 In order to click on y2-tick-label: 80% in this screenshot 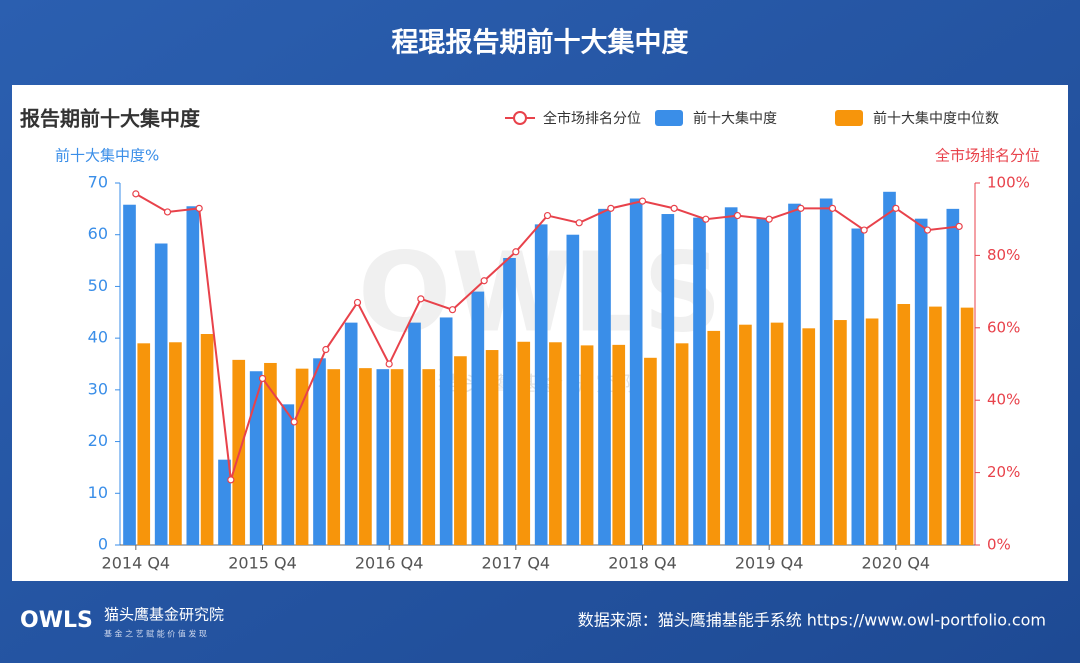, I will do `click(1003, 255)`.